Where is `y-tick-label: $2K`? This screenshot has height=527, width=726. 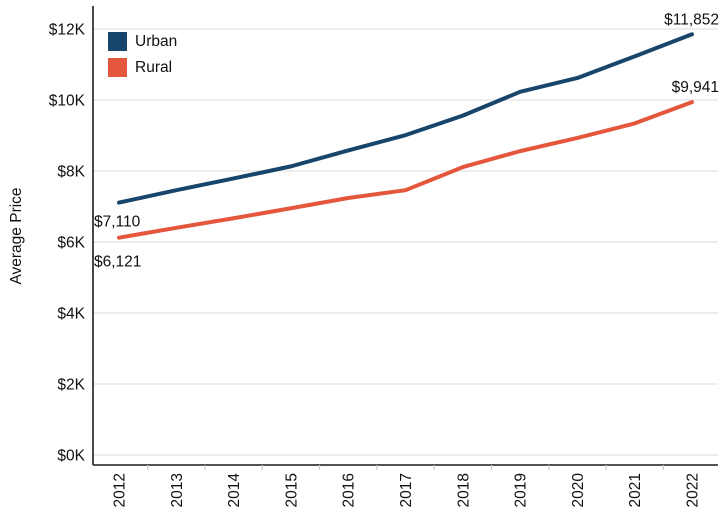 y-tick-label: $2K is located at coordinates (71, 385).